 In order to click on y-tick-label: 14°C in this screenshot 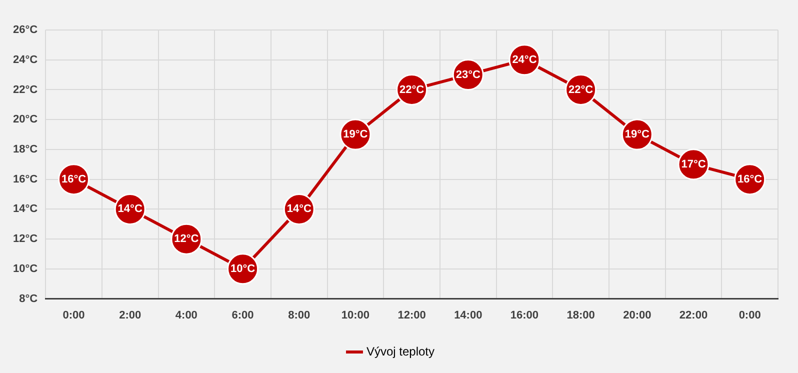, I will do `click(25, 209)`.